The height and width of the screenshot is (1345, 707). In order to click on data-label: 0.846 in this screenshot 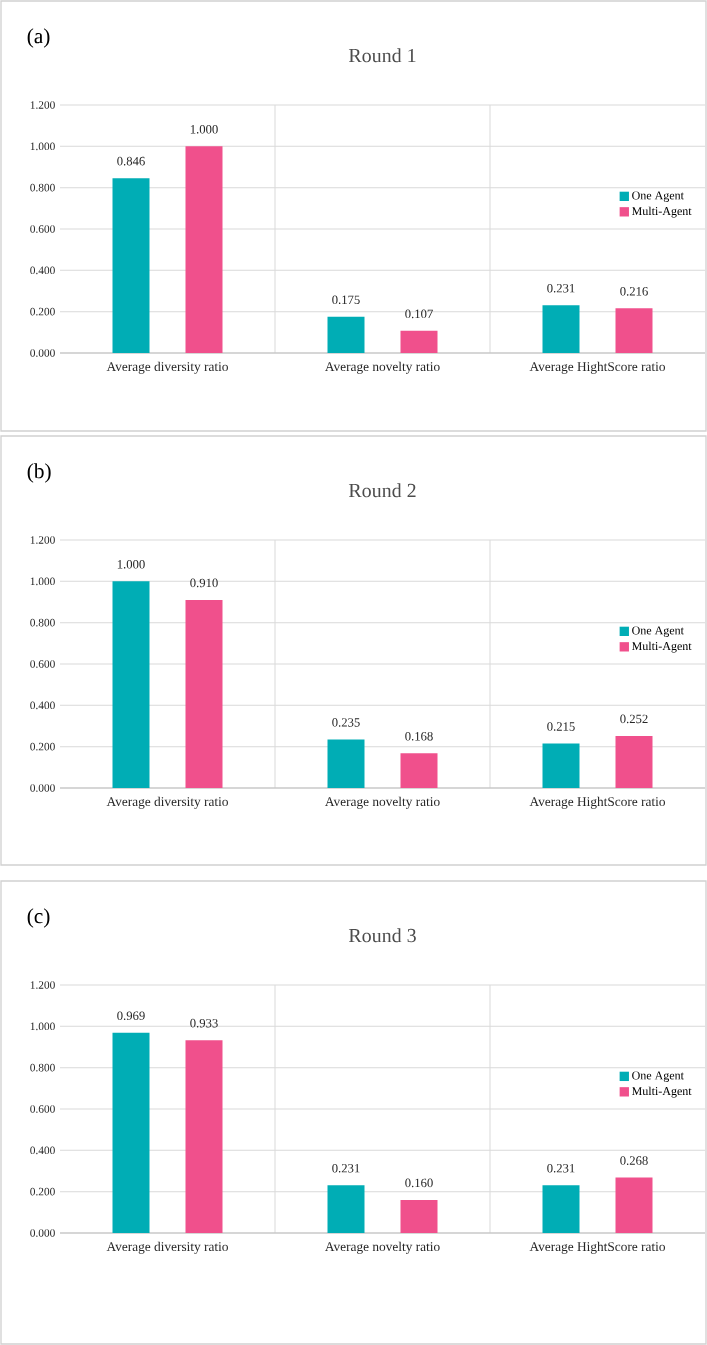, I will do `click(131, 161)`.